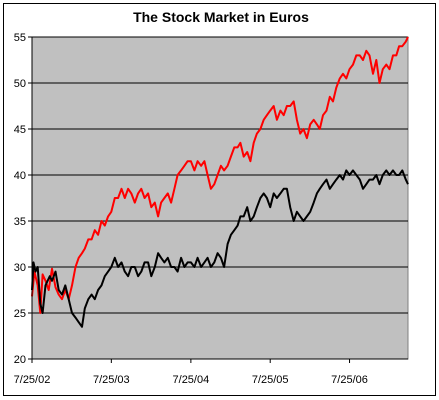 This screenshot has width=439, height=400. I want to click on y-tick-label: 20, so click(20, 360).